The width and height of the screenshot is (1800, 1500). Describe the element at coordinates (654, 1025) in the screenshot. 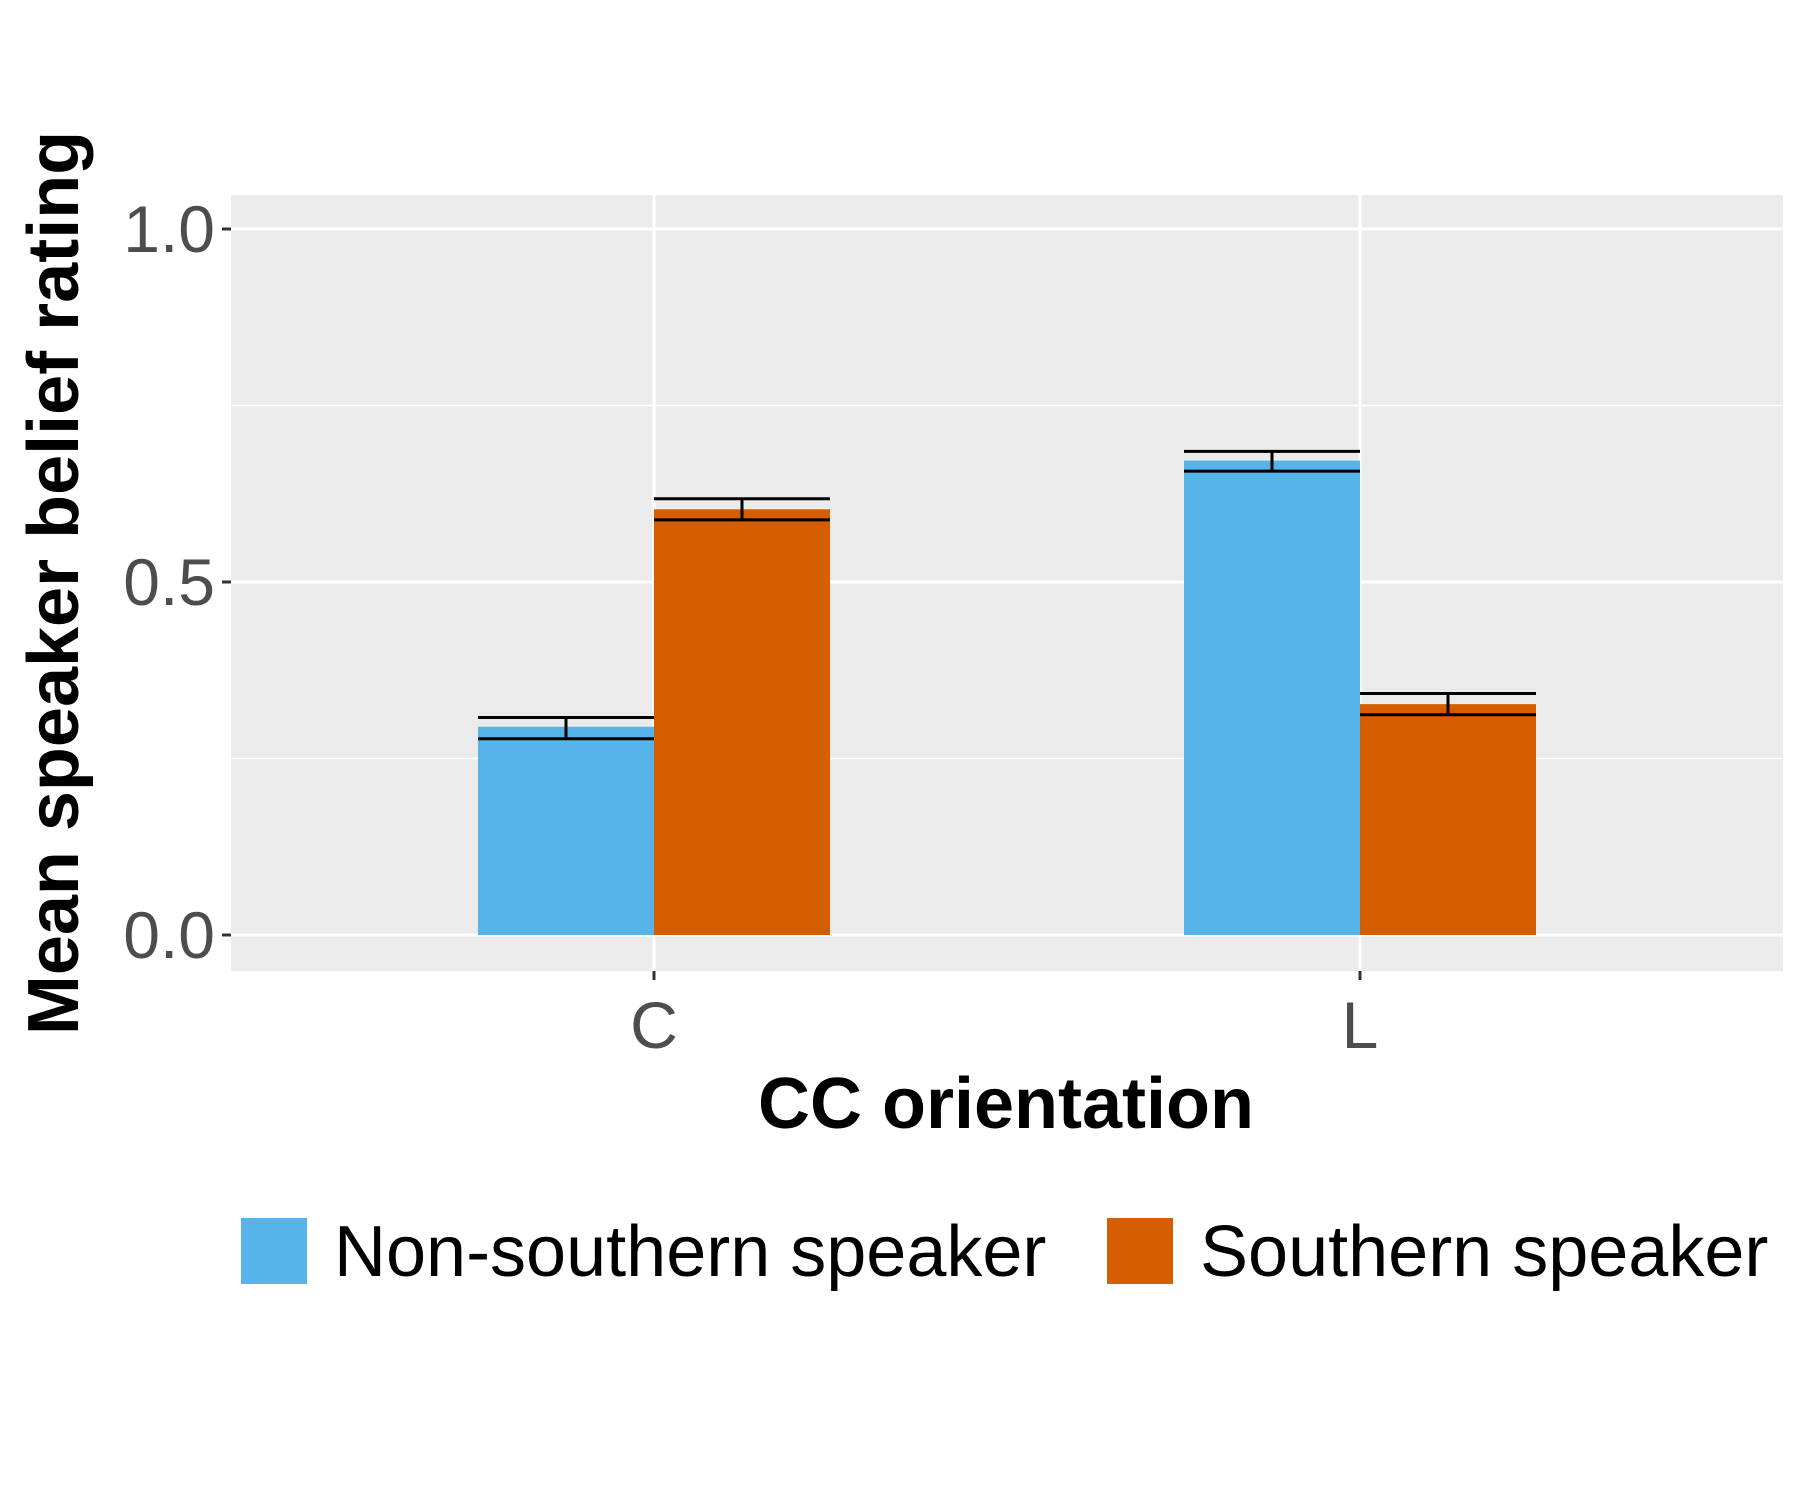

I see `x-tick-label-C: C` at that location.